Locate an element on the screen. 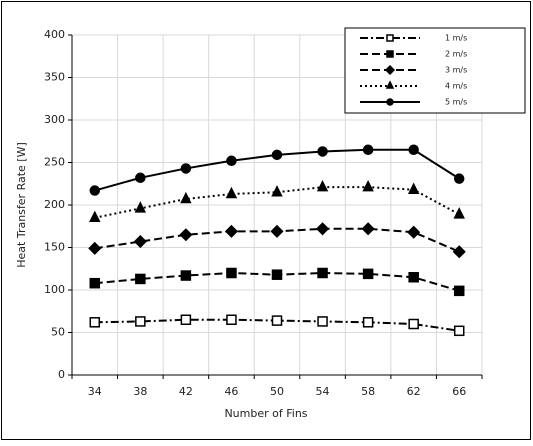  y-tick-label: 150 is located at coordinates (54, 247).